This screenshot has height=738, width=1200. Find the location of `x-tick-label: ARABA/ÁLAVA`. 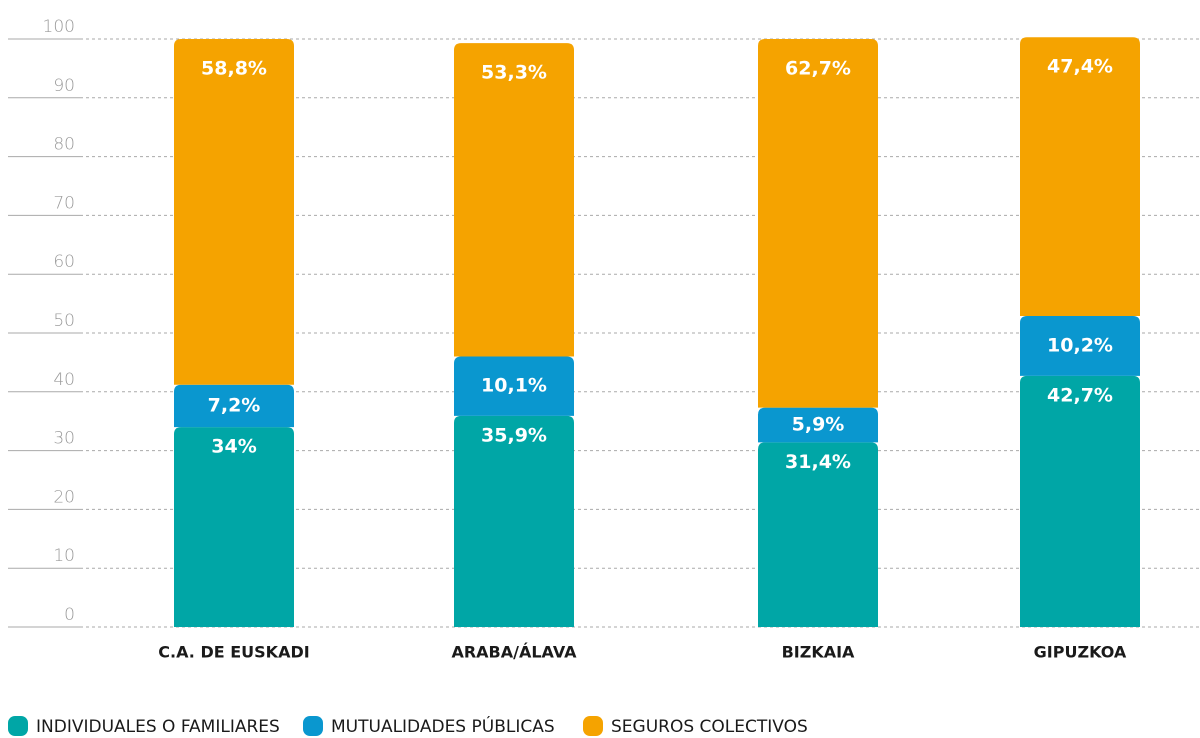

x-tick-label: ARABA/ÁLAVA is located at coordinates (514, 652).